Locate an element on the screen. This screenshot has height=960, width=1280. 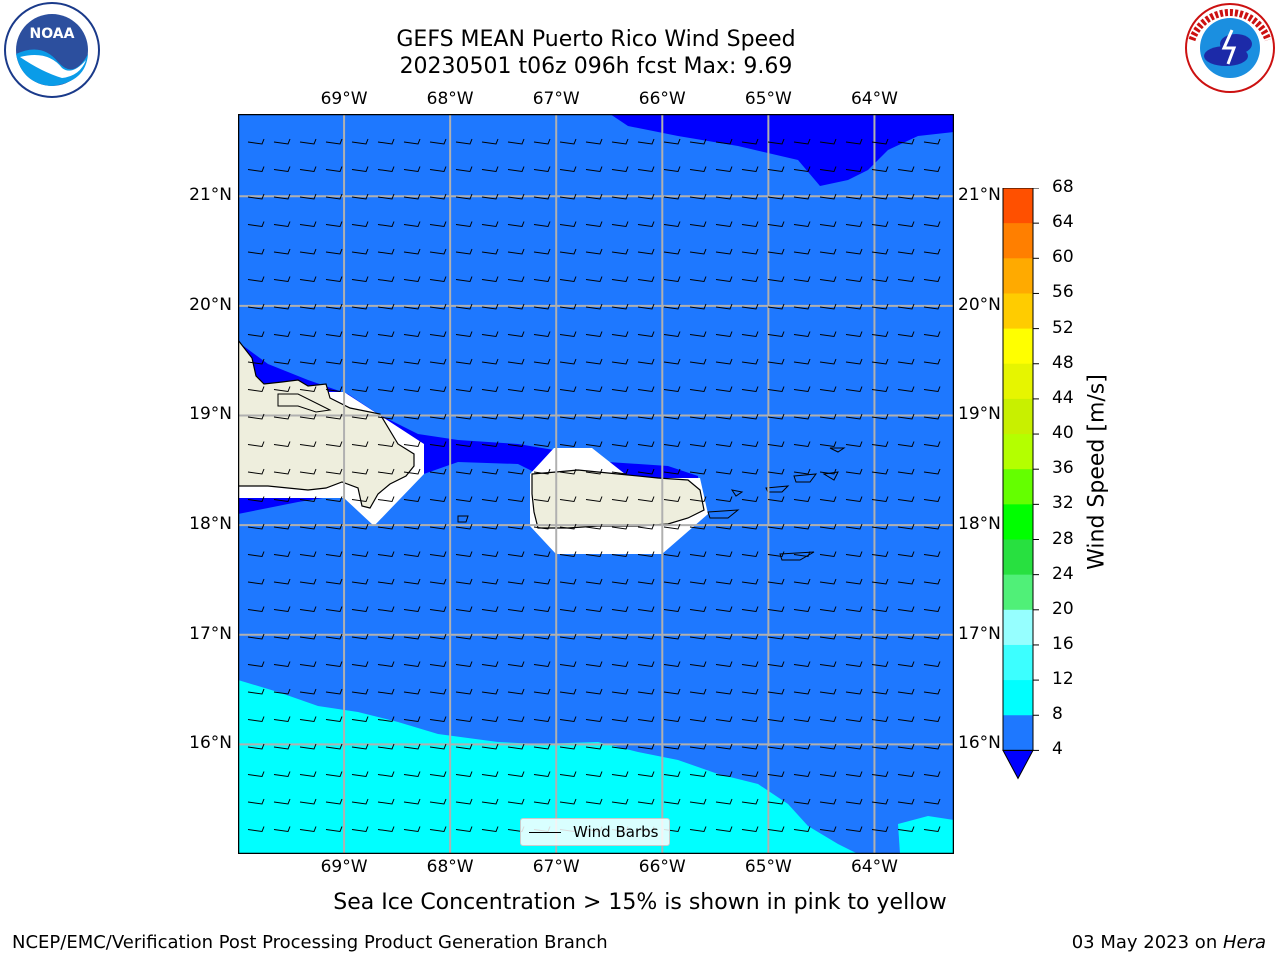
nws-logo is located at coordinates (1230, 48).